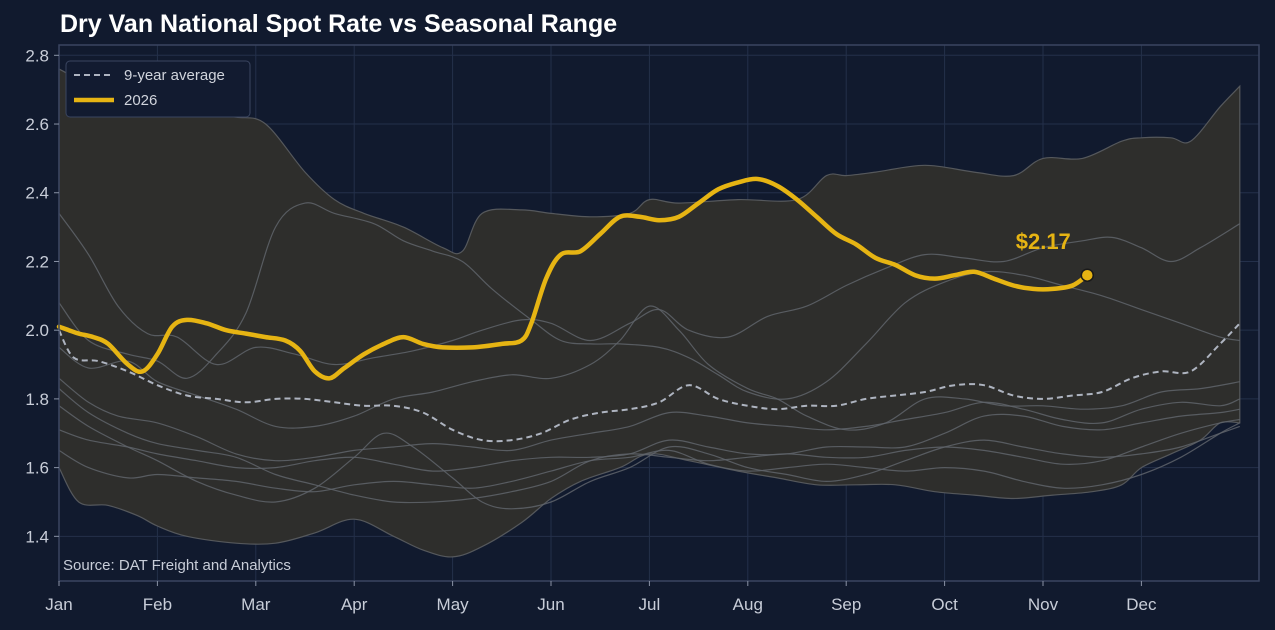  I want to click on y-tick-label: 2.8, so click(37, 55).